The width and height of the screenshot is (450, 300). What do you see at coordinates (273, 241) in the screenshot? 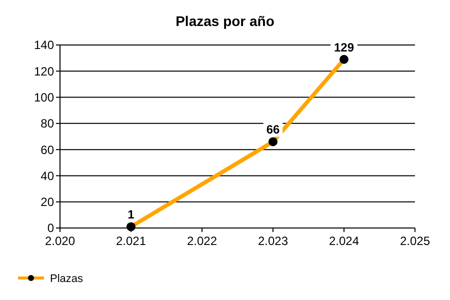
I see `x-tick-label: 2.023` at bounding box center [273, 241].